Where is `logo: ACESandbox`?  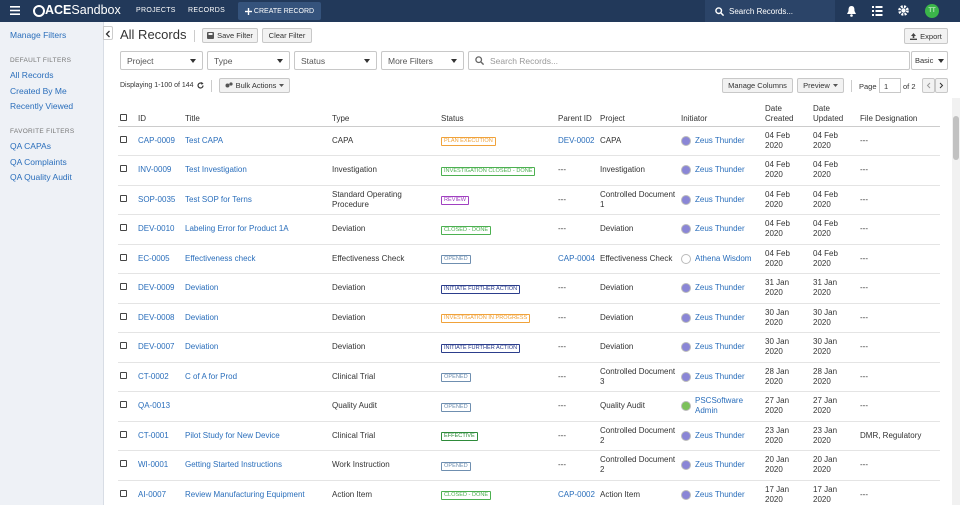 logo: ACESandbox is located at coordinates (83, 10).